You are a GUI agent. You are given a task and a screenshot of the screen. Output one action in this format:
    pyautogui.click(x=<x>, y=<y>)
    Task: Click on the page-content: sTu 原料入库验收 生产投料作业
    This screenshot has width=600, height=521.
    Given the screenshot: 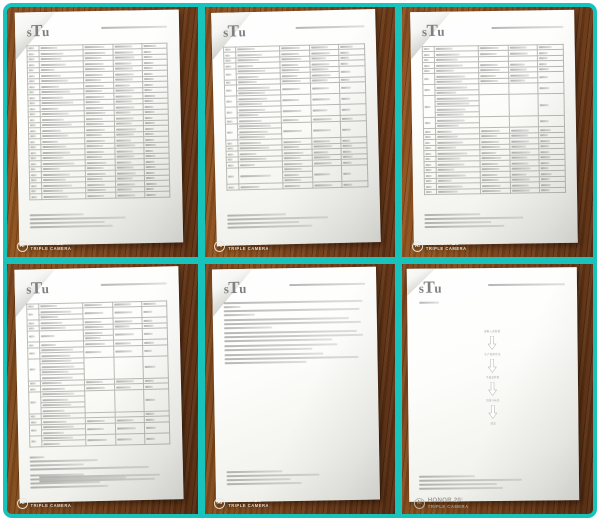 What is the action you would take?
    pyautogui.click(x=493, y=384)
    